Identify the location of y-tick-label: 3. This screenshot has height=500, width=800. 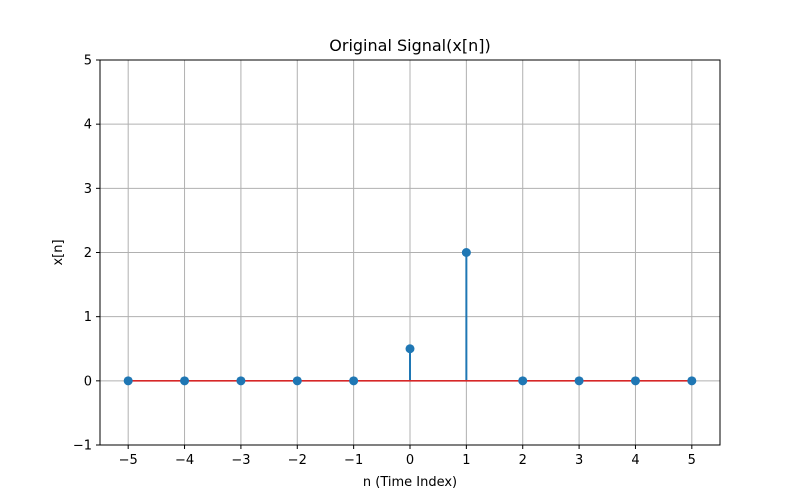
(88, 189).